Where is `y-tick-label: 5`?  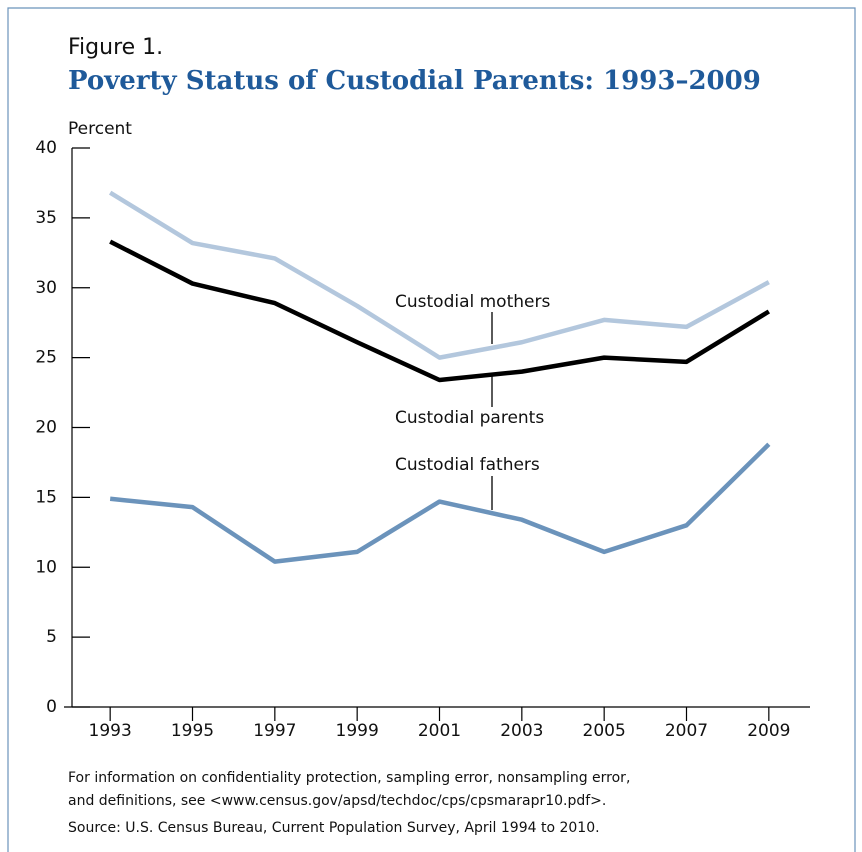
y-tick-label: 5 is located at coordinates (51, 637).